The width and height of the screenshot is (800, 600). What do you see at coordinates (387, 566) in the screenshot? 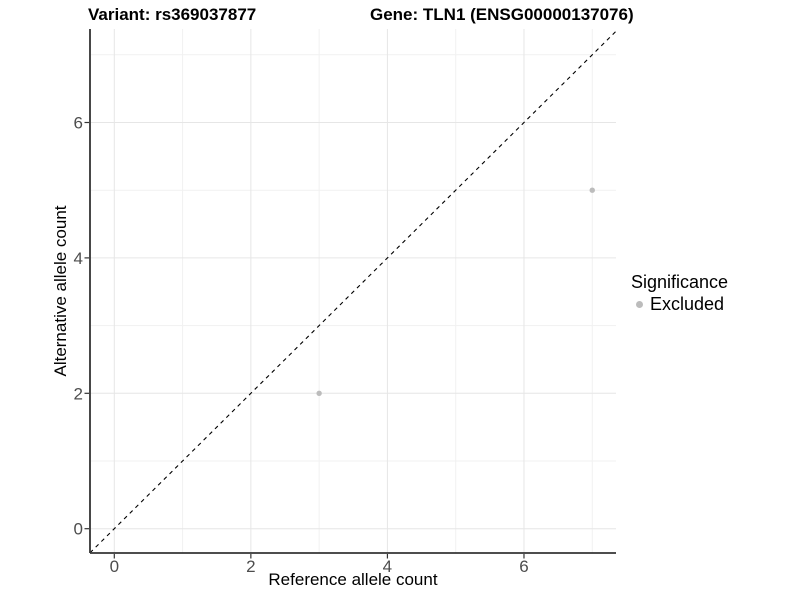
I see `x-tick-label: 4` at bounding box center [387, 566].